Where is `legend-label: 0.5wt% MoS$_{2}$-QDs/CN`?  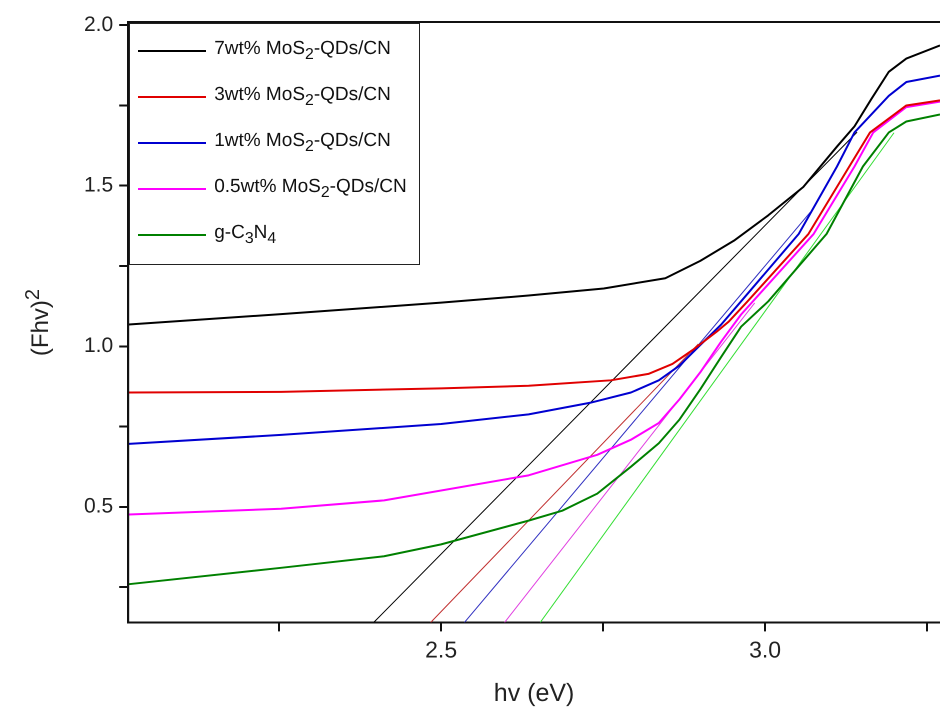
legend-label: 0.5wt% MoS$_{2}$-QDs/CN is located at coordinates (310, 189).